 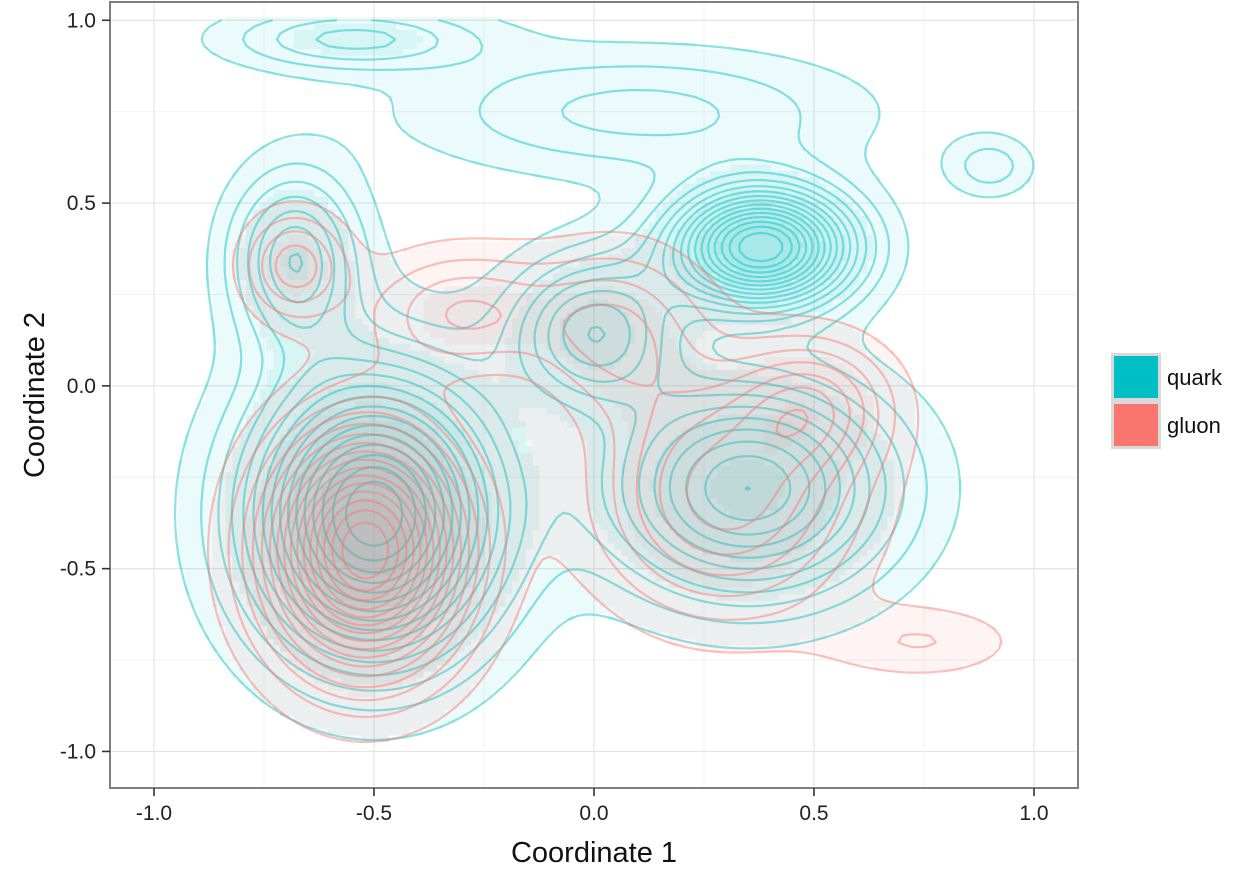 What do you see at coordinates (1033, 813) in the screenshot?
I see `x-tick-label: 1.0` at bounding box center [1033, 813].